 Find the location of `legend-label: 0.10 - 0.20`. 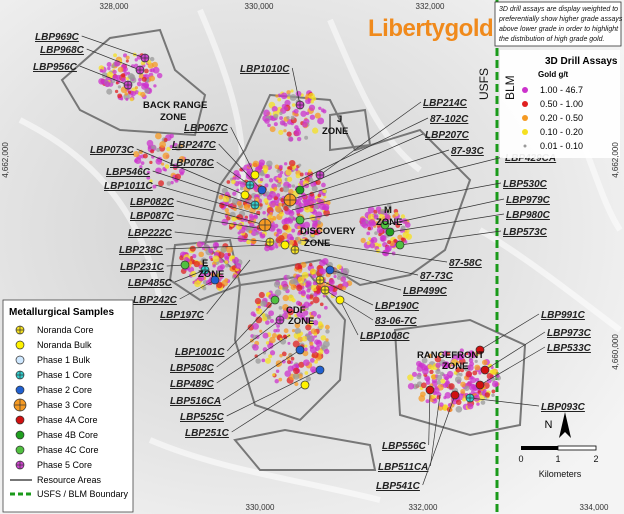

legend-label: 0.10 - 0.20 is located at coordinates (561, 132).